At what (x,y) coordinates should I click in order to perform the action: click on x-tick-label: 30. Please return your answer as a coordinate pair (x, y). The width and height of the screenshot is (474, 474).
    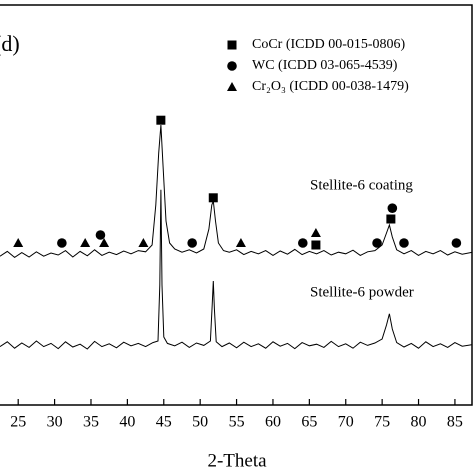
    Looking at the image, I should click on (55, 422).